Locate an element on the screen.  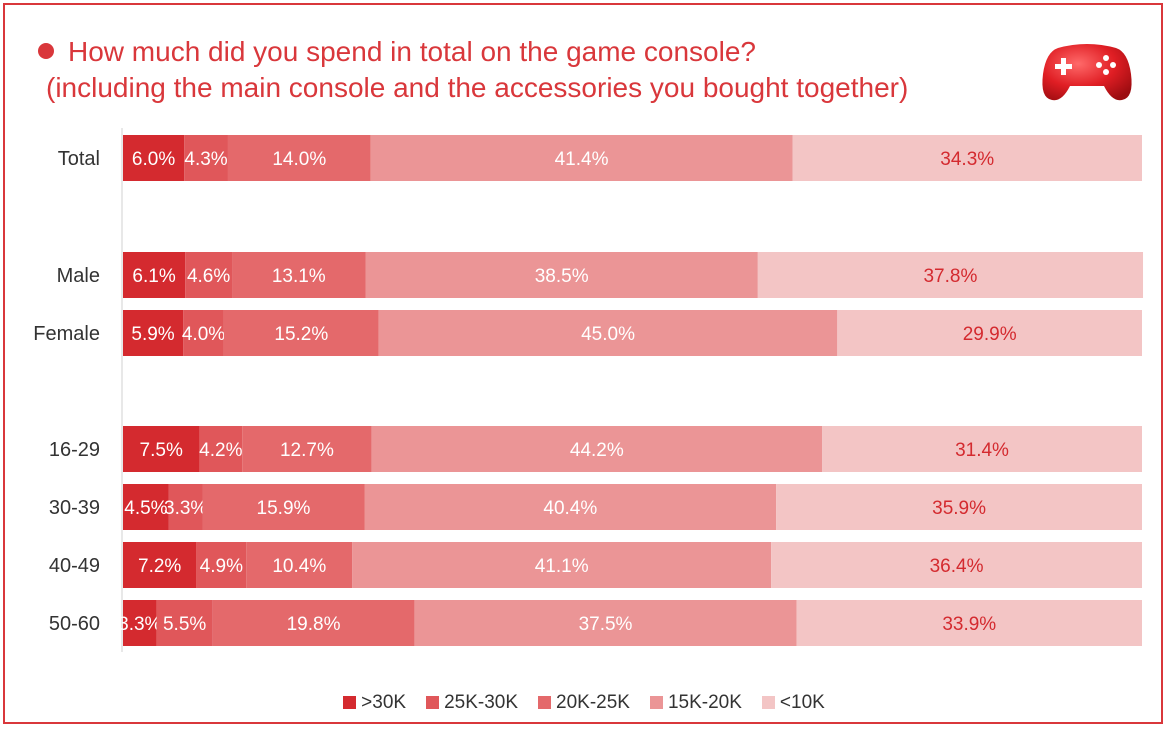
bar-total-30k is located at coordinates (154, 158).